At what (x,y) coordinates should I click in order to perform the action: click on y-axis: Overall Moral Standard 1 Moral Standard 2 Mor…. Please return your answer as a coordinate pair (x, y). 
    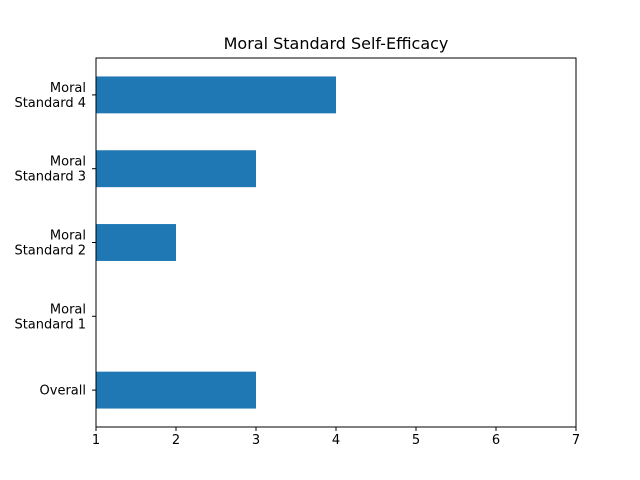
    Looking at the image, I should click on (55, 240).